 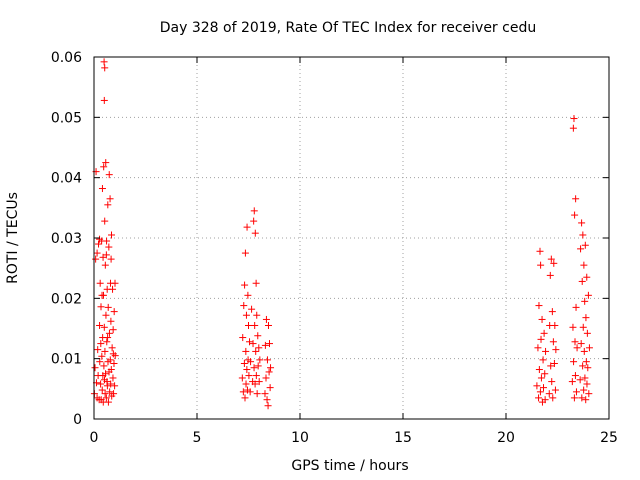 I want to click on x-tick-label: 15, so click(x=403, y=438).